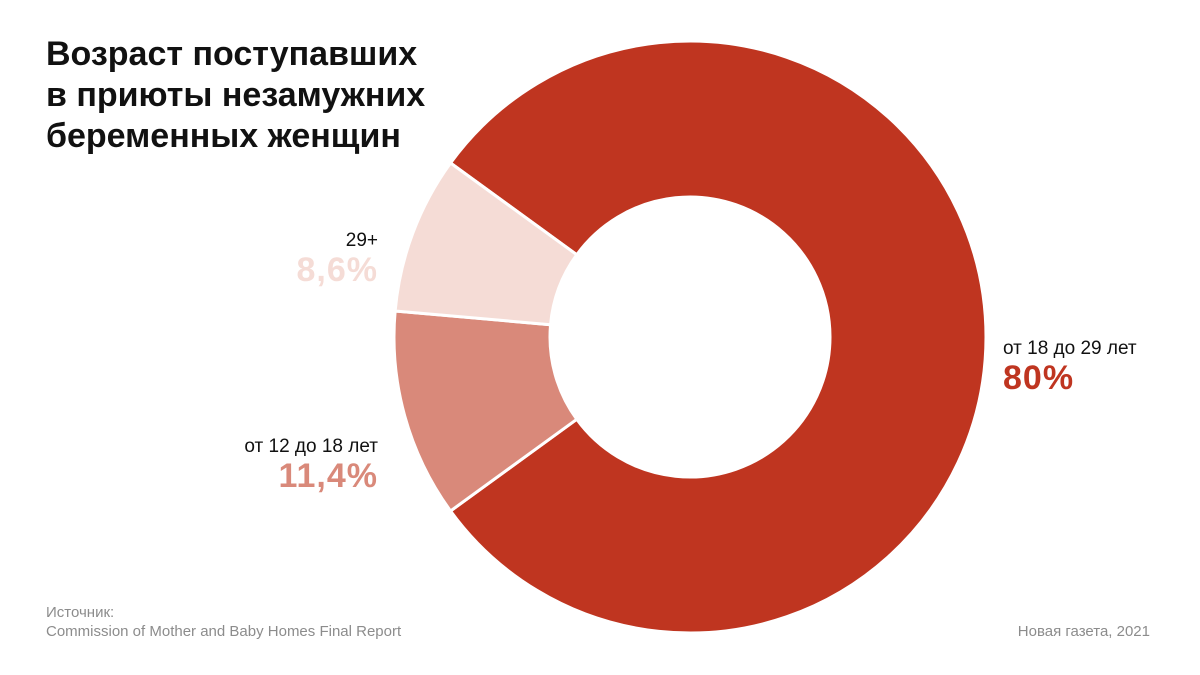 The width and height of the screenshot is (1200, 675). What do you see at coordinates (361, 240) in the screenshot?
I see `slice-name-29-plus: 29+` at bounding box center [361, 240].